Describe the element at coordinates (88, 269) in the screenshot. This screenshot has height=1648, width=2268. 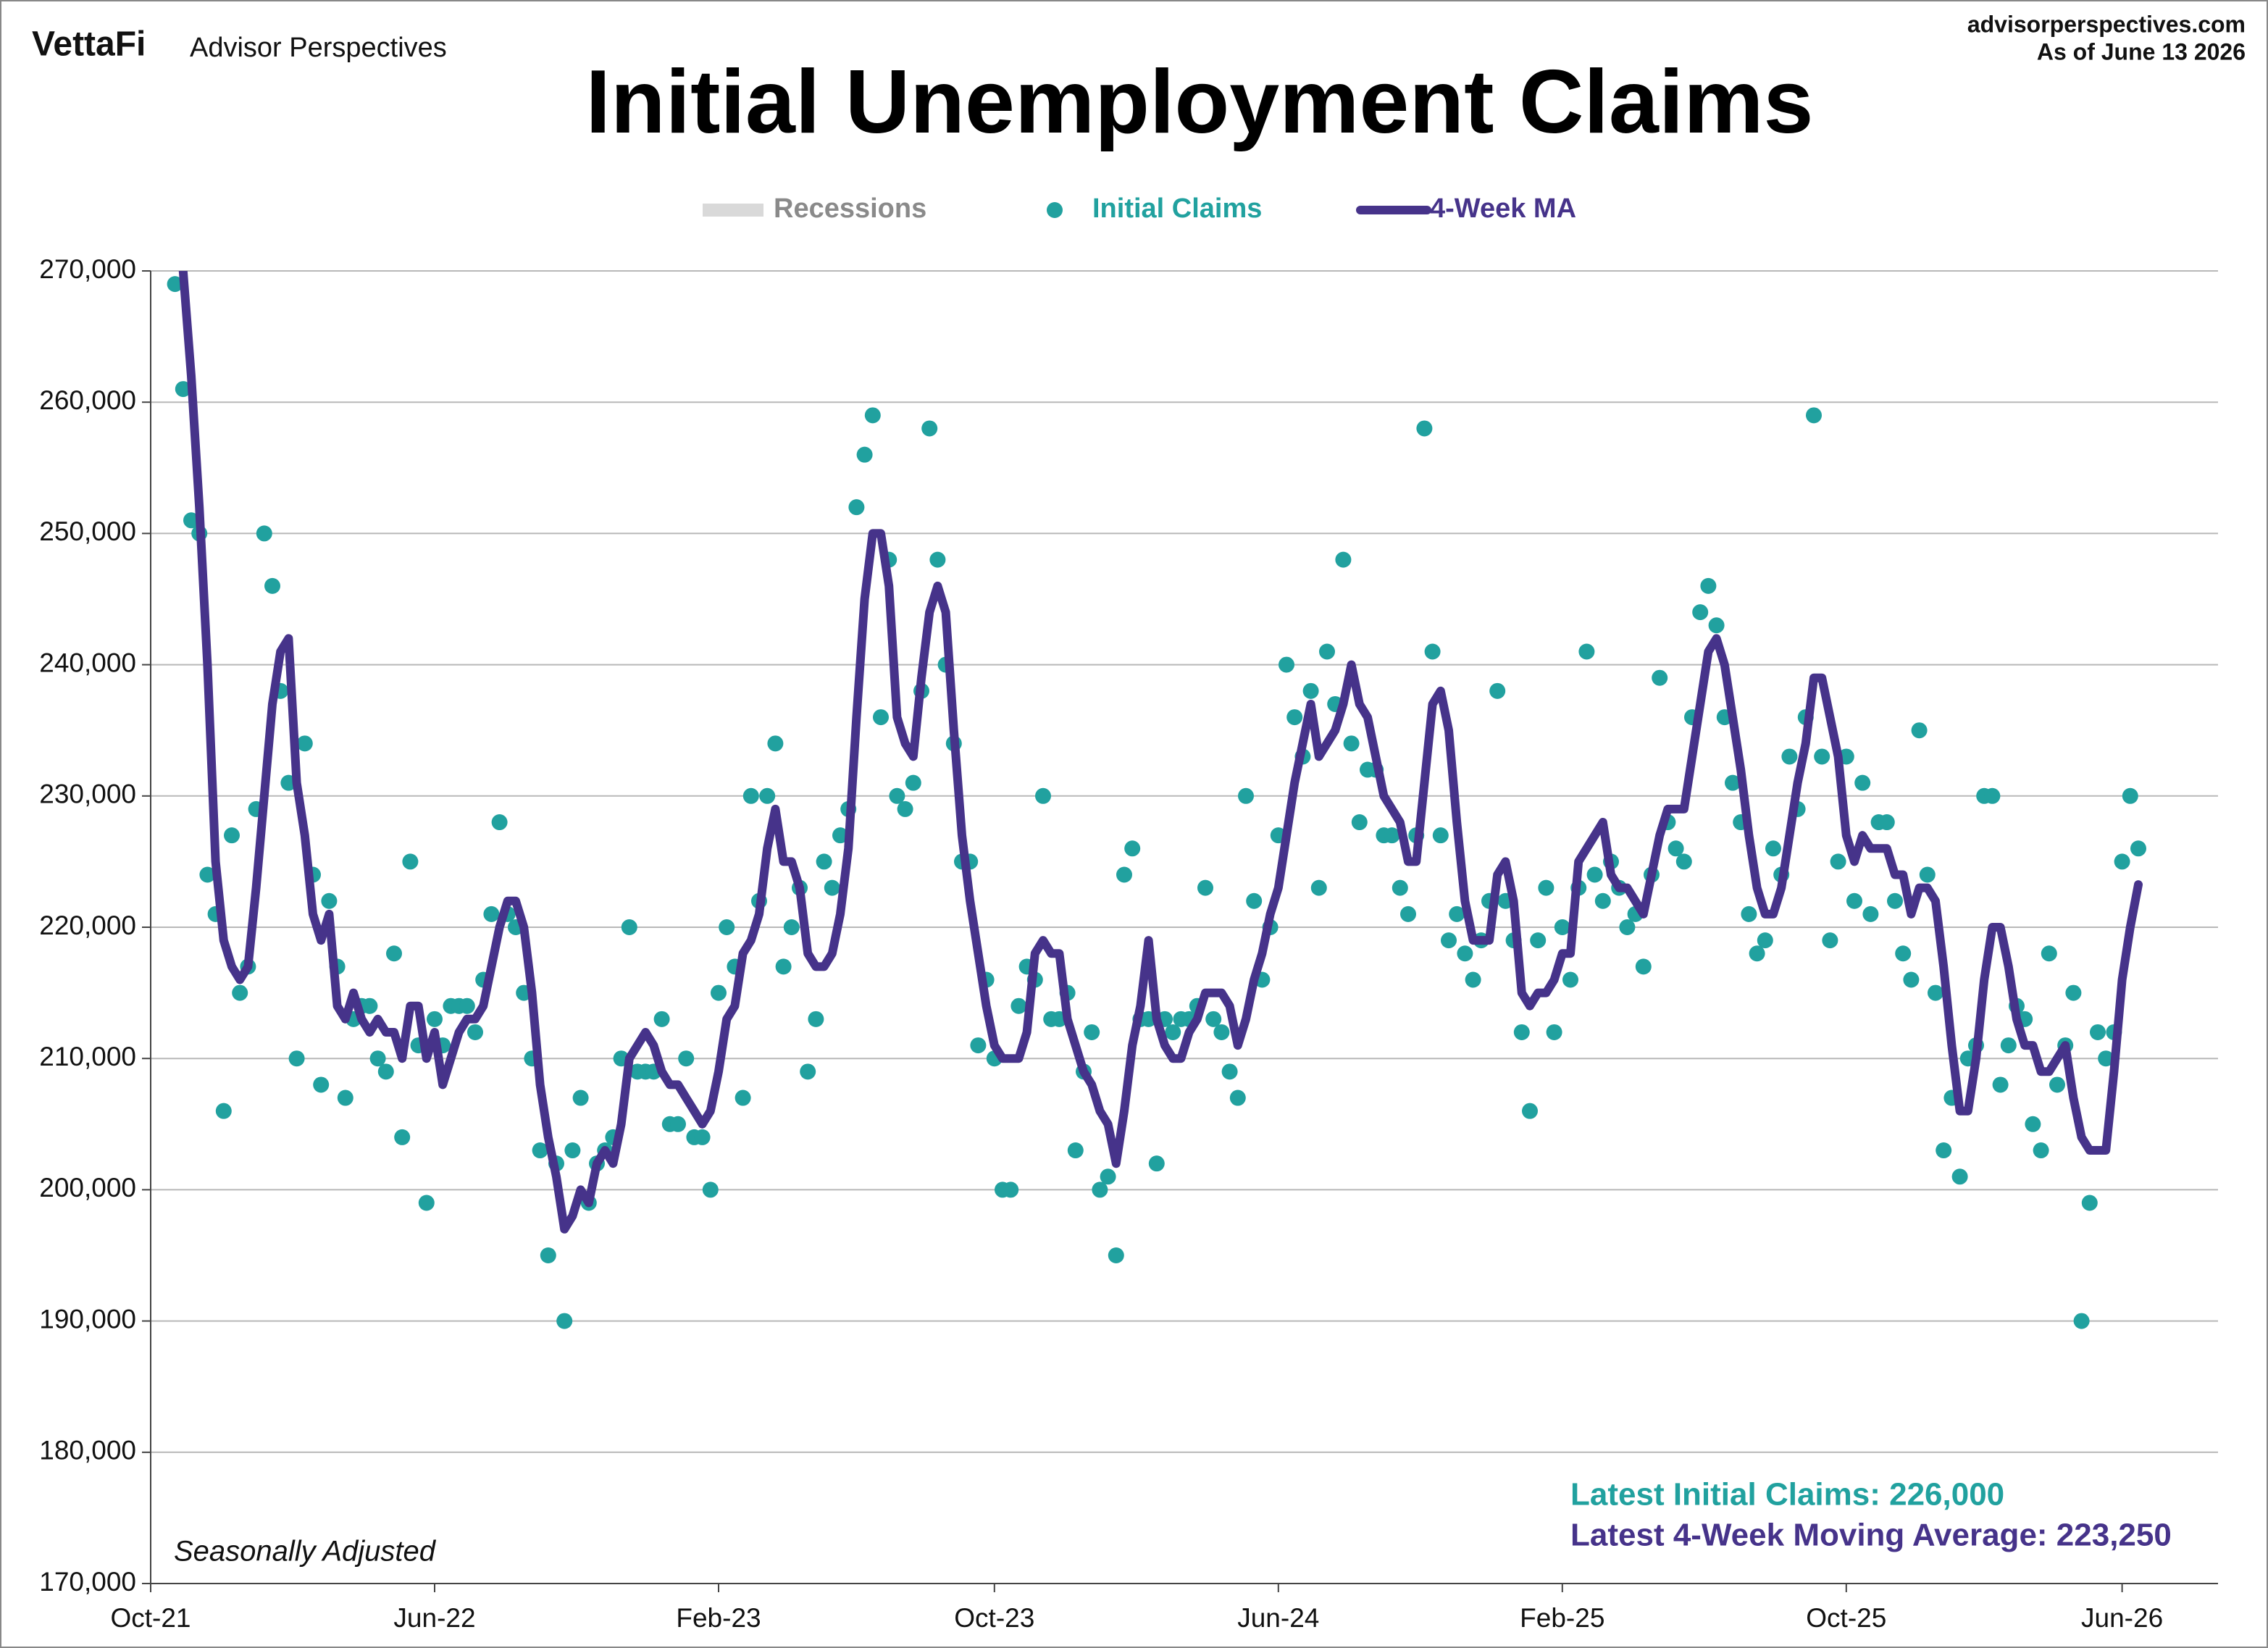
I see `y-tick-label: 270,000` at that location.